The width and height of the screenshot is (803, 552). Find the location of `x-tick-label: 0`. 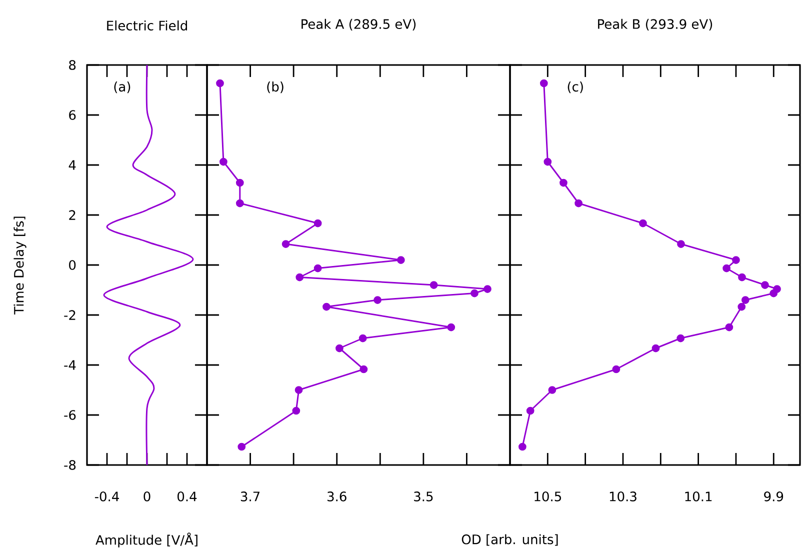

x-tick-label: 0 is located at coordinates (147, 497).